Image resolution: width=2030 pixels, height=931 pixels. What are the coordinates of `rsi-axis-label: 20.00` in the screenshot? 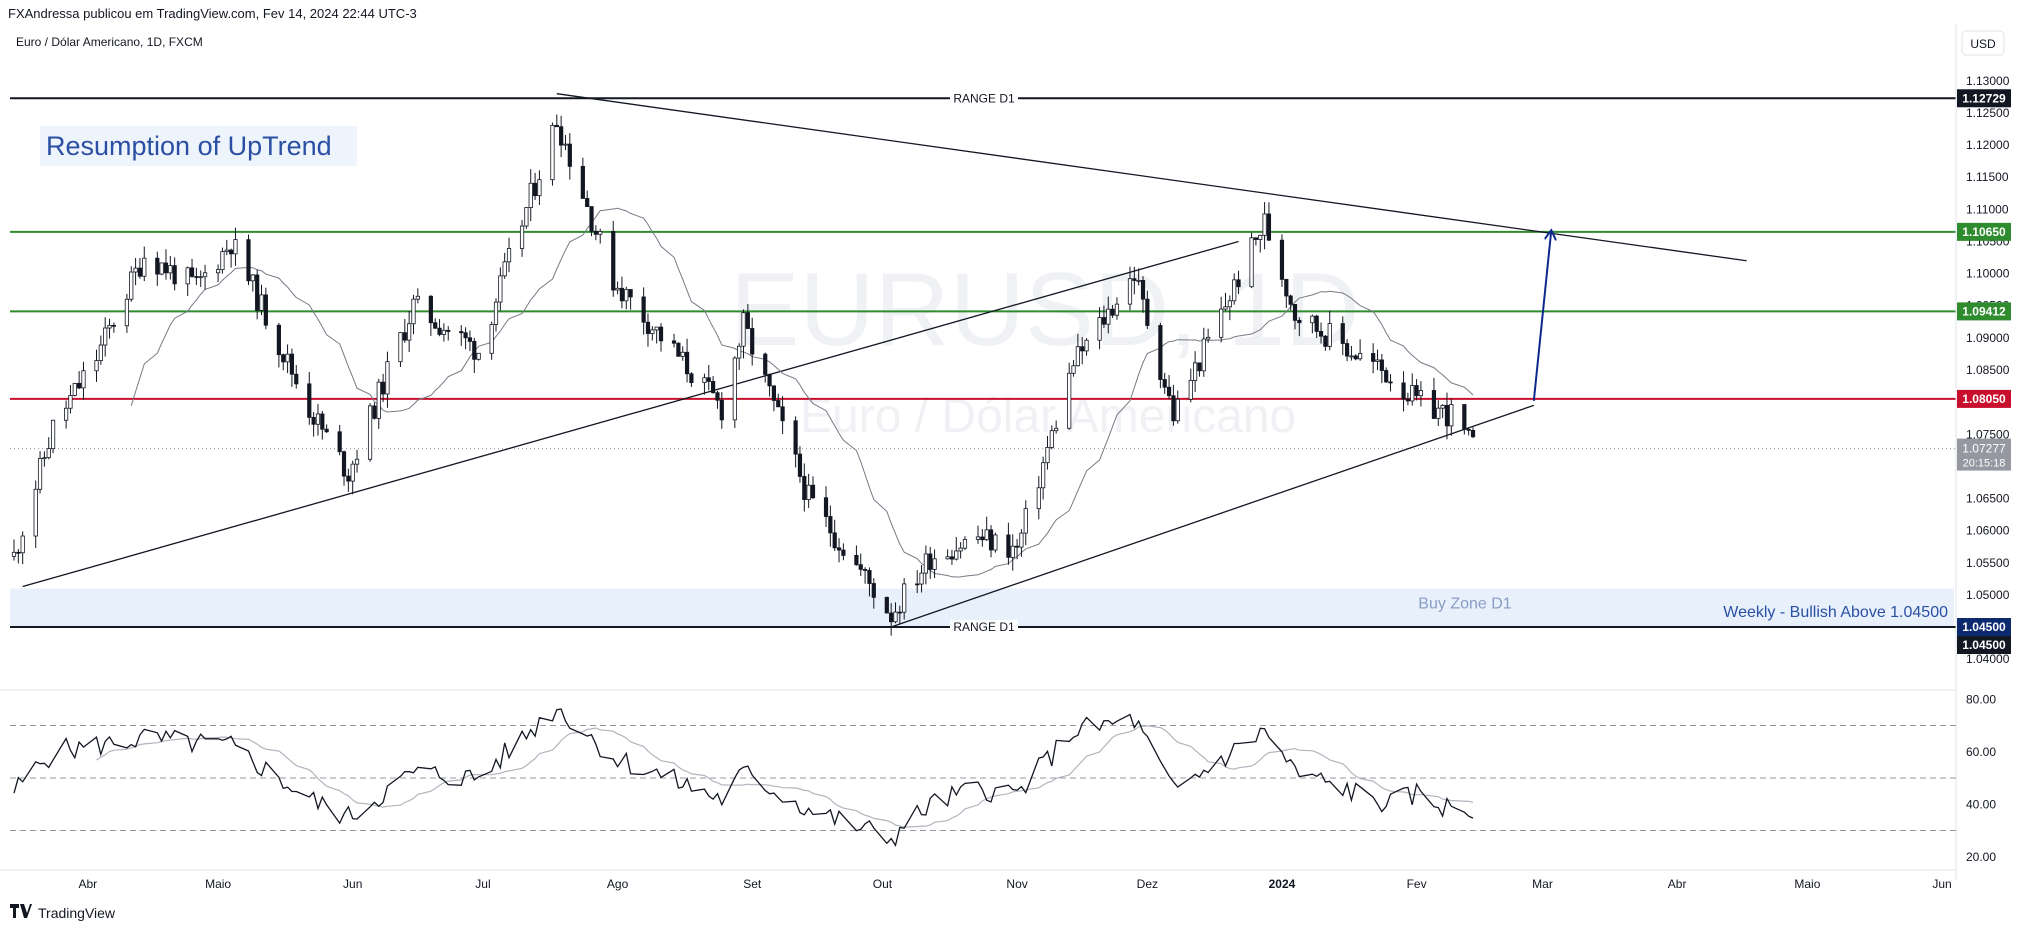 It's located at (1981, 857).